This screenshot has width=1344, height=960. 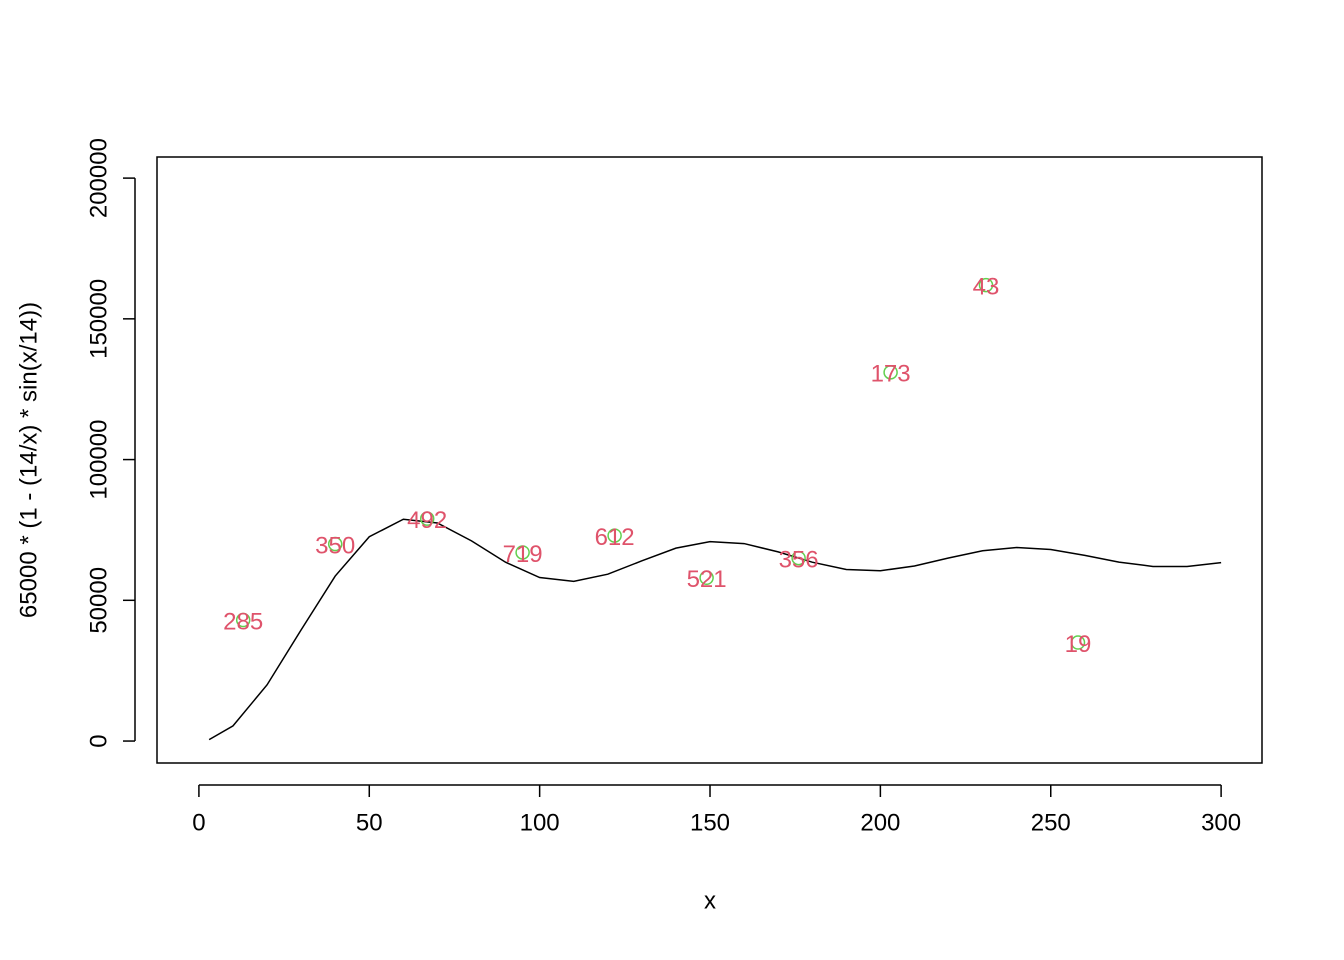 I want to click on y-tick-label: 50000, so click(x=98, y=600).